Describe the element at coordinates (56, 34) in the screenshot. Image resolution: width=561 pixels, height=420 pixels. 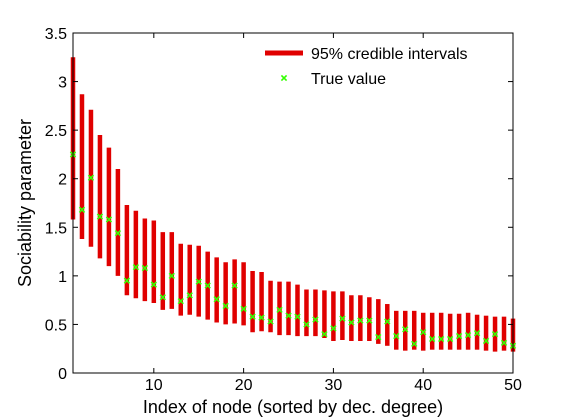
I see `y-tick-label: 3.5` at that location.